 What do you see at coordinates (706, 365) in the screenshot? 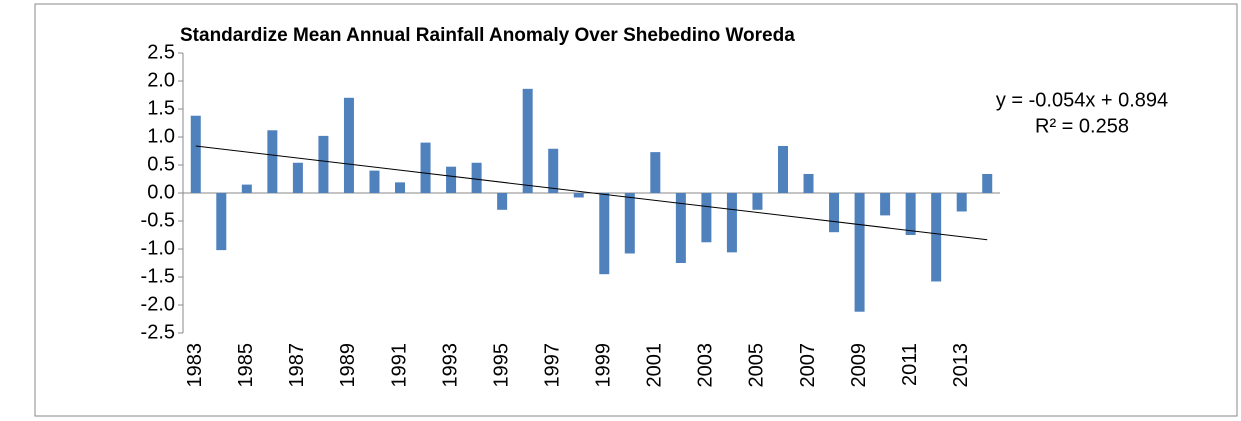
I see `x-tick-label: 2003` at bounding box center [706, 365].